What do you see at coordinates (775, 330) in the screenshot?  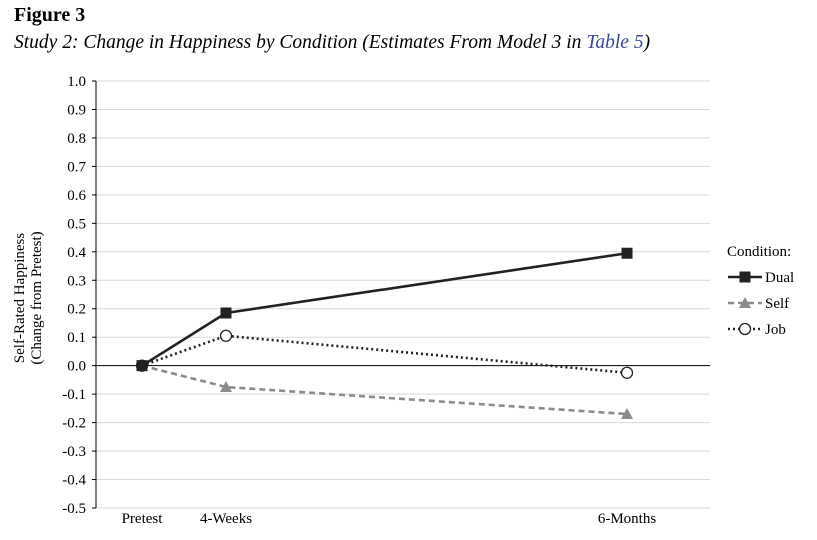 I see `legend-label-job: Job` at bounding box center [775, 330].